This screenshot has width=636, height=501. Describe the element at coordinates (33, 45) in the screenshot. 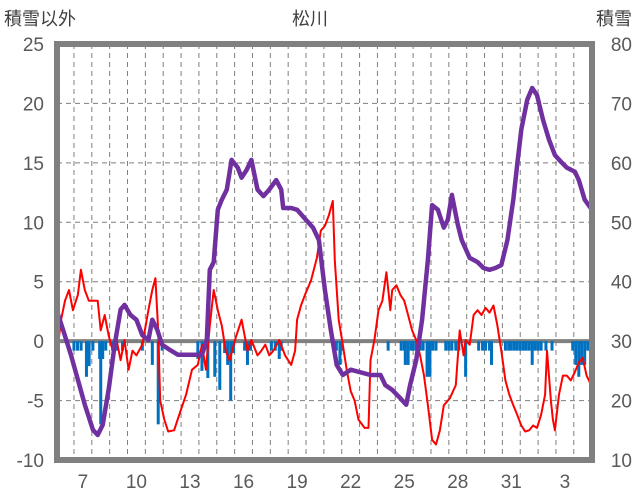

I see `left-tick-label: 25` at that location.